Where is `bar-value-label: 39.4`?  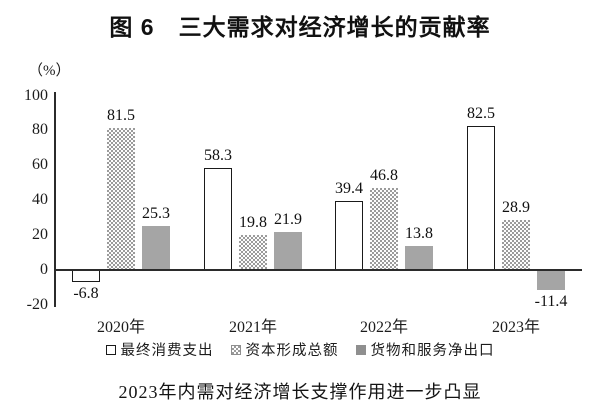
bar-value-label: 39.4 is located at coordinates (349, 188).